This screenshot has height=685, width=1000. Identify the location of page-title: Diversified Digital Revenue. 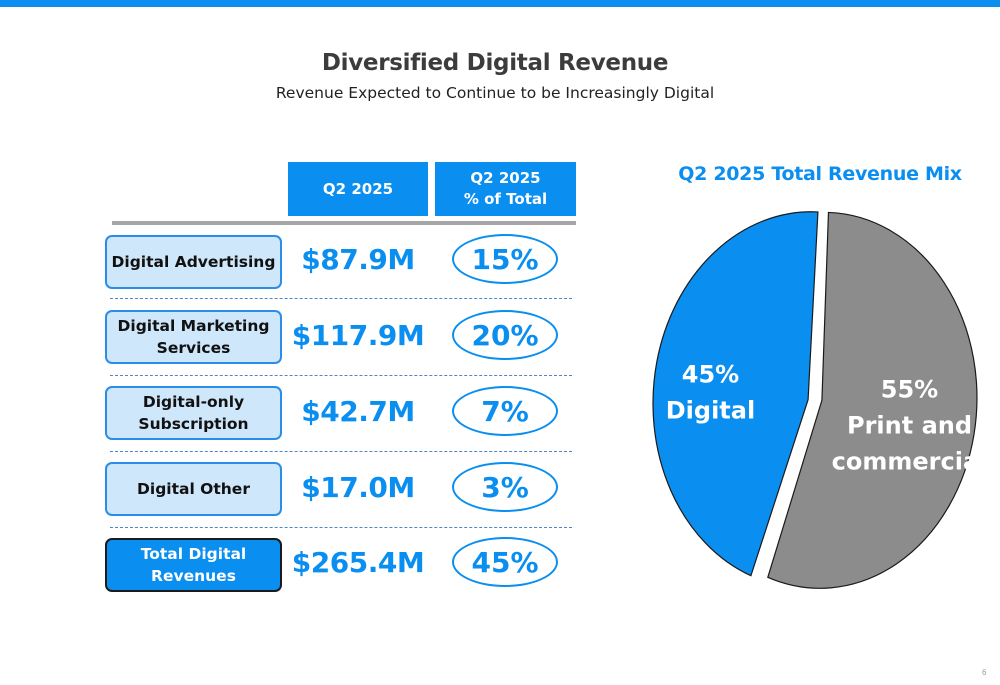
(495, 63).